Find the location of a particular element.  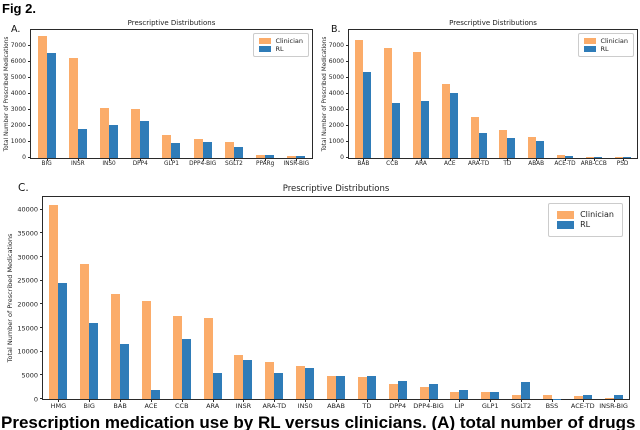

x-tick-label: ARA-TD is located at coordinates (478, 164).